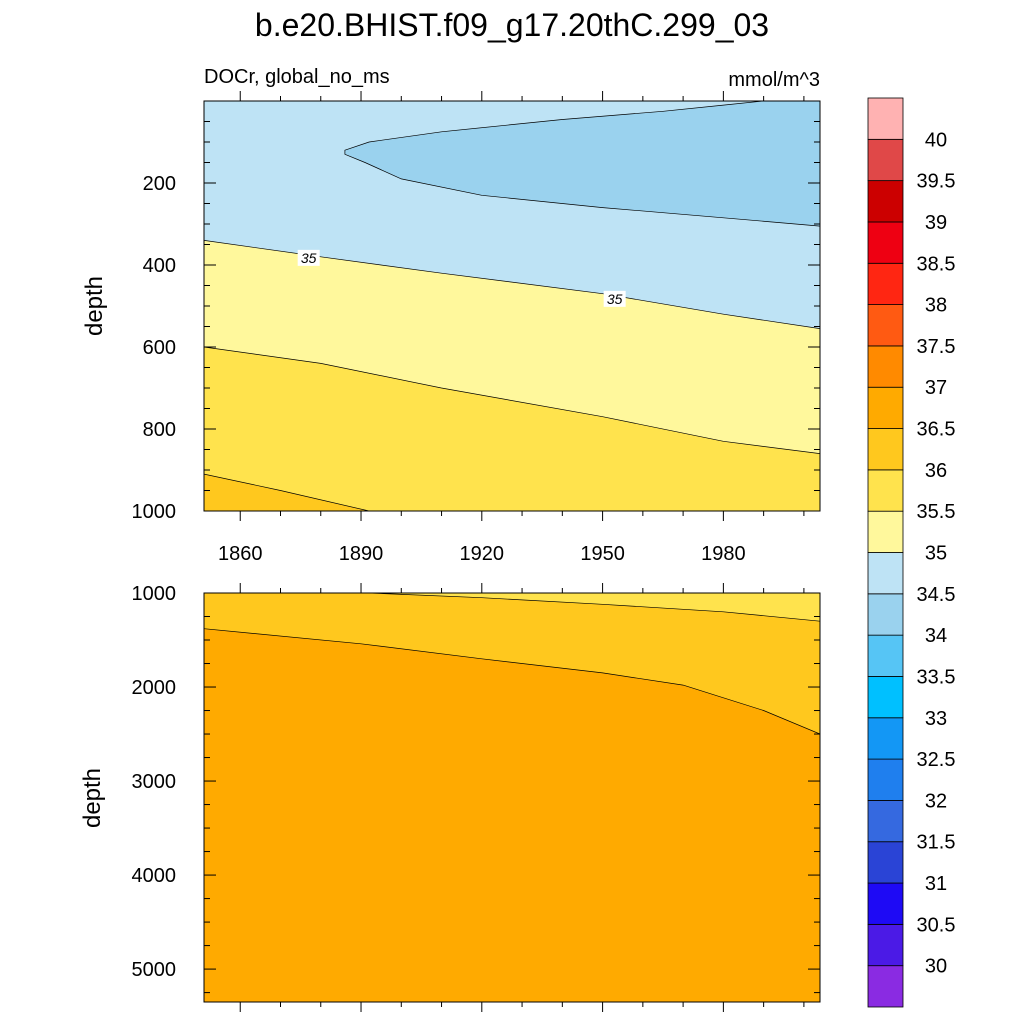 Image resolution: width=1024 pixels, height=1024 pixels. I want to click on chart-title: b.e20.BHIST.f09_g17.20thC.299_03, so click(512, 25).